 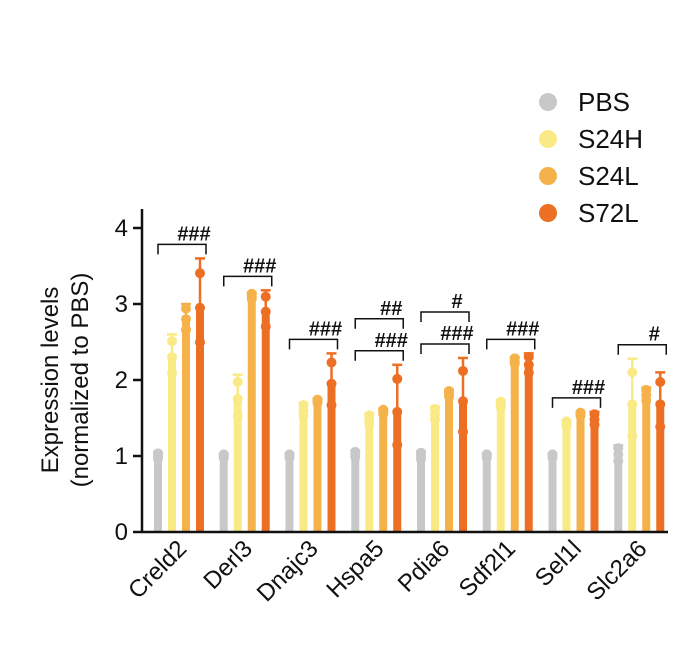 What do you see at coordinates (487, 568) in the screenshot?
I see `x-tick-label: Sdf2l1` at bounding box center [487, 568].